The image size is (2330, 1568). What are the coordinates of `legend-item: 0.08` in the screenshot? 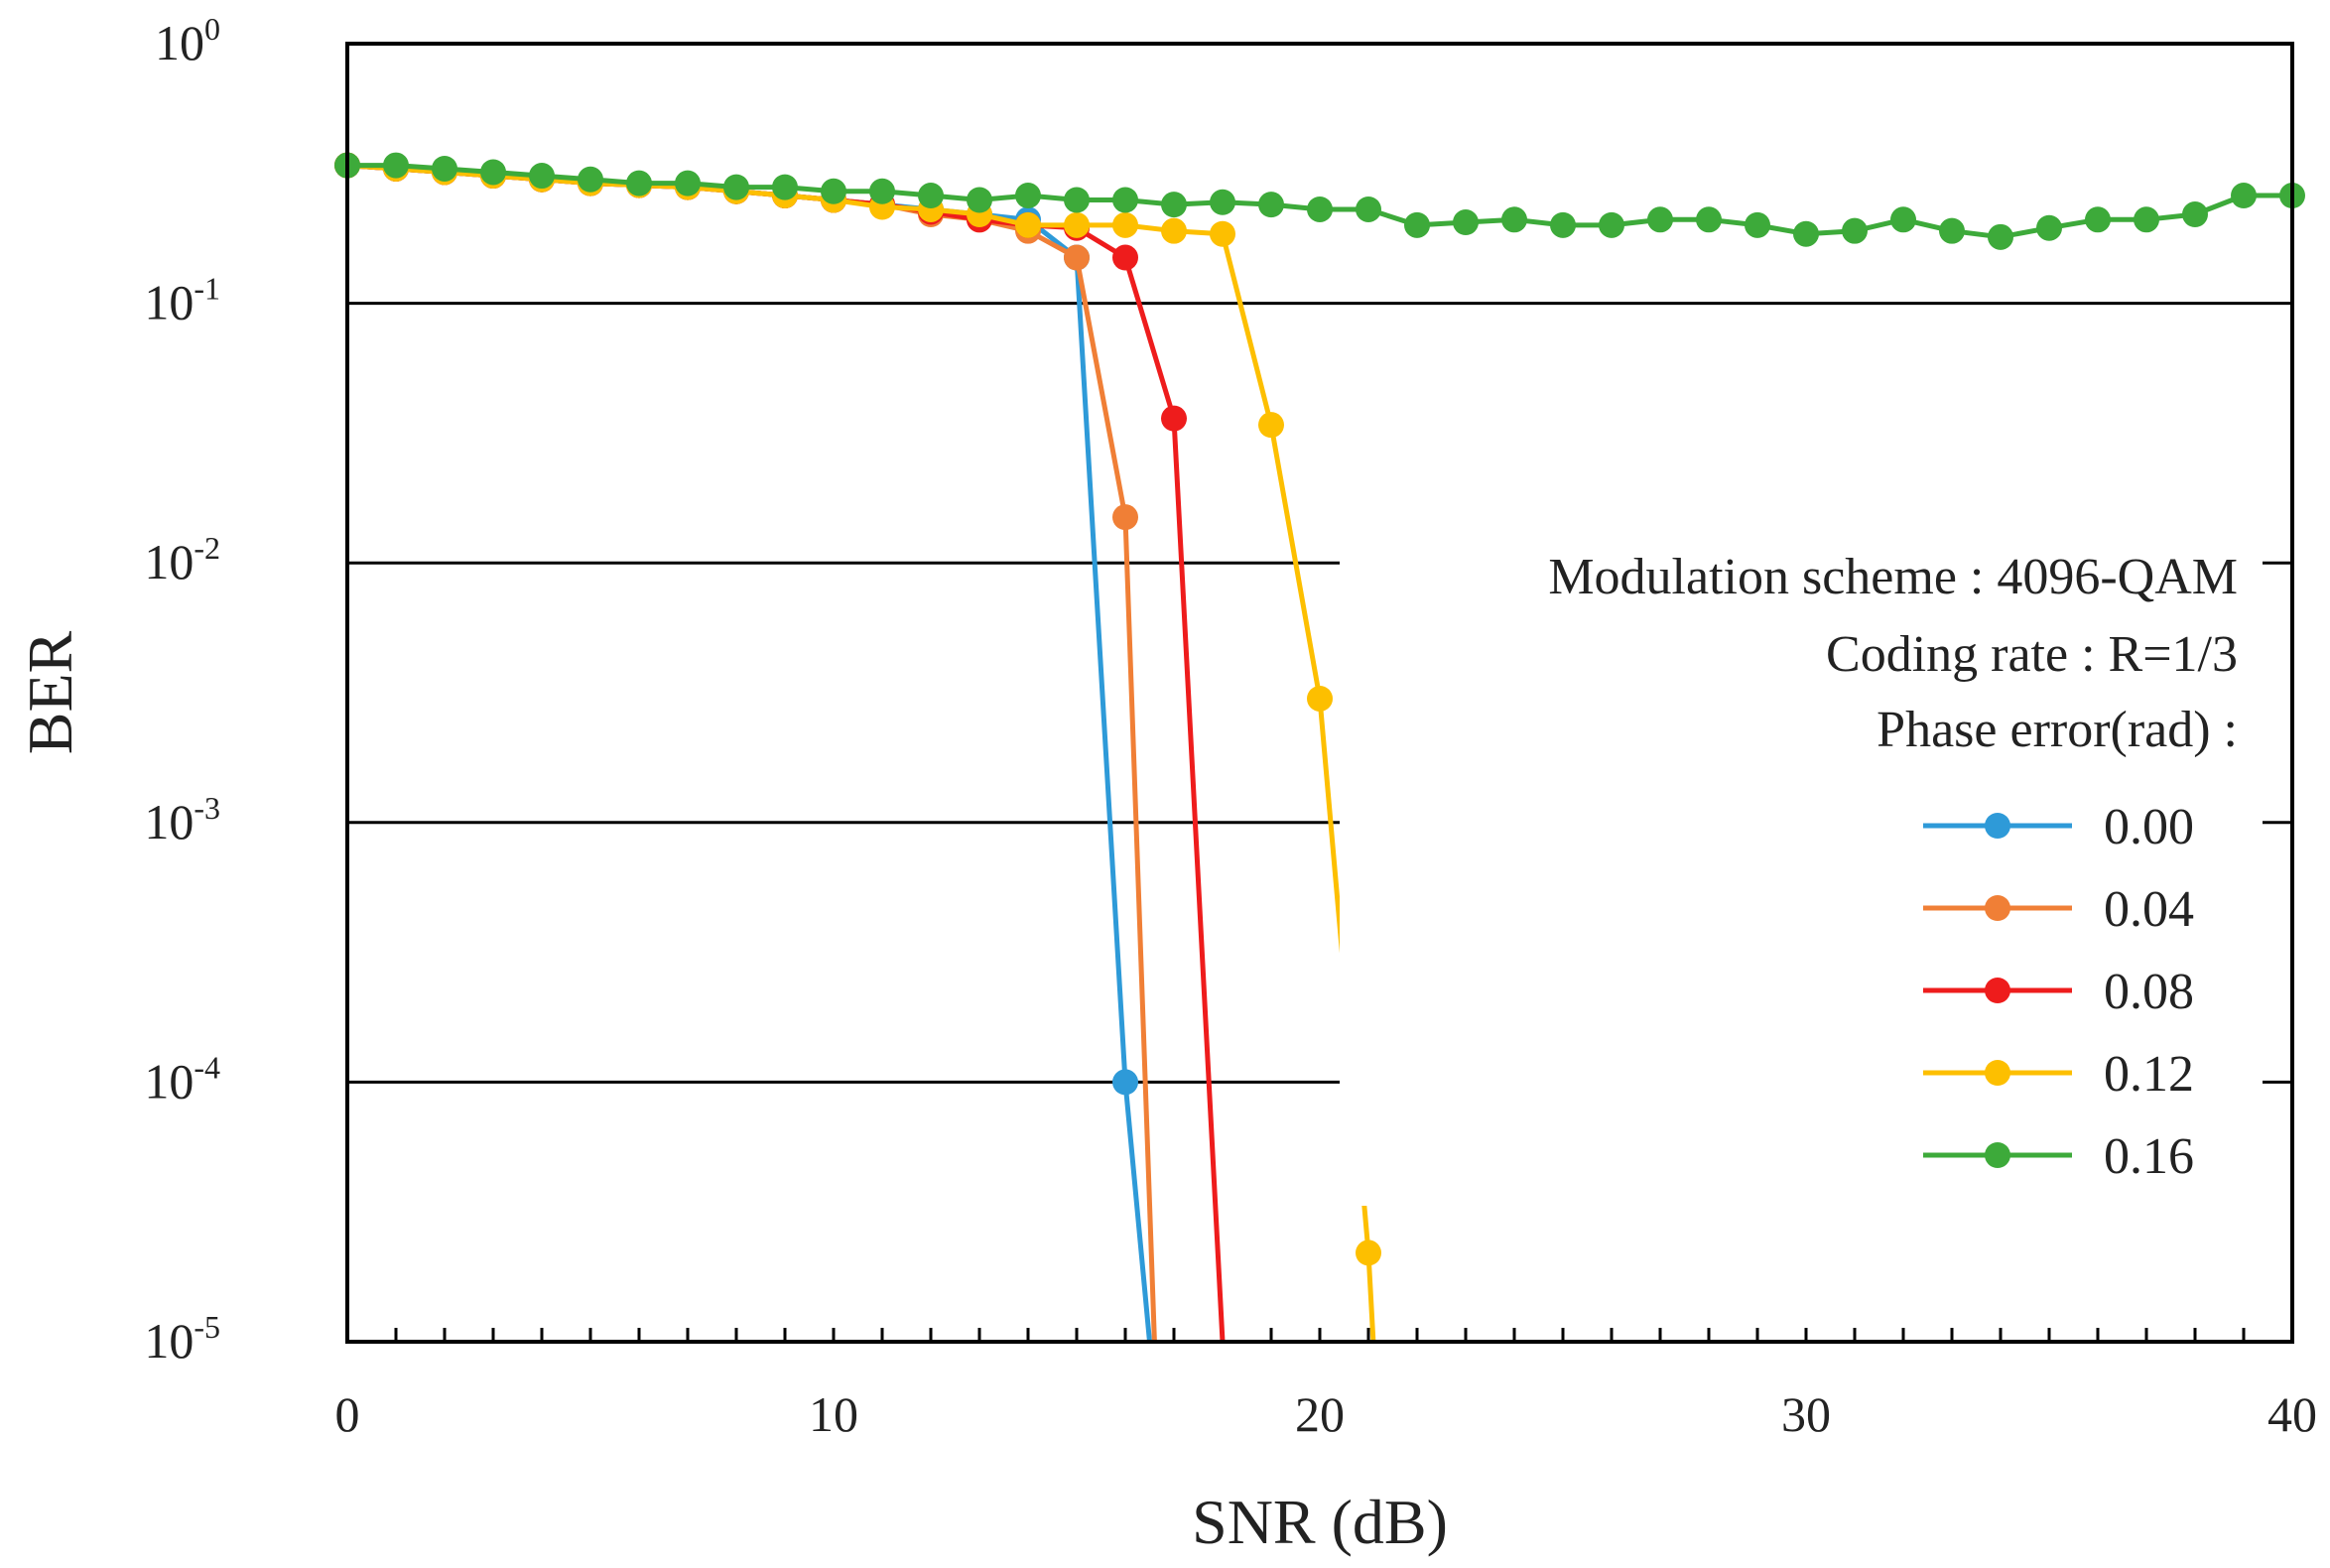 It's located at (2058, 992).